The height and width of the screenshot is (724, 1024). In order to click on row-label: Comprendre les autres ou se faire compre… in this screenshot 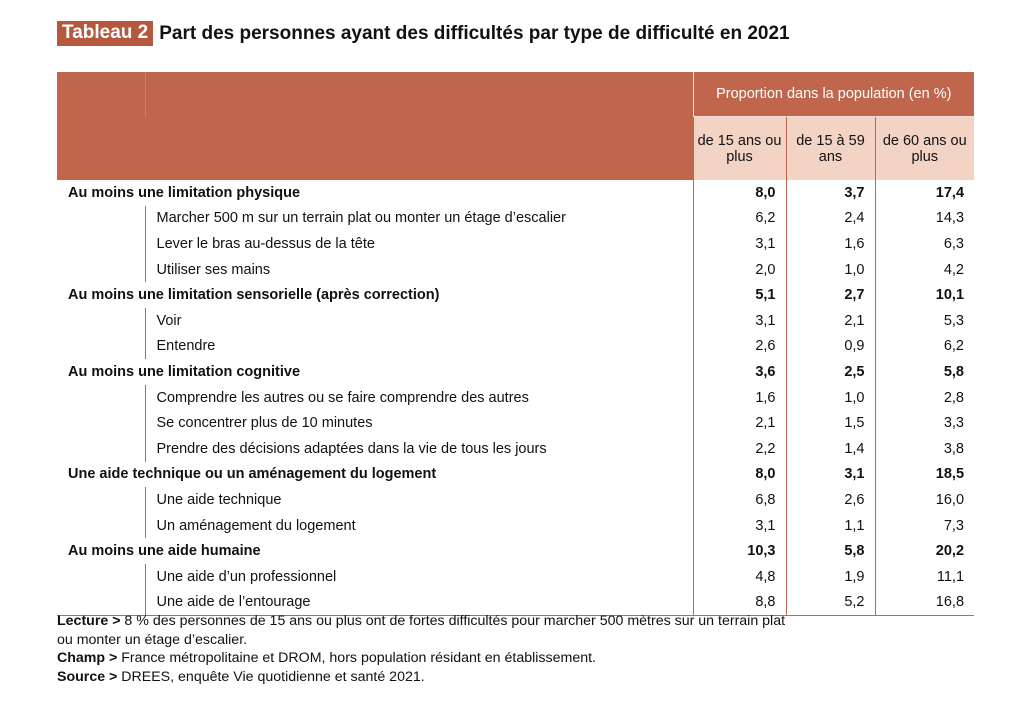, I will do `click(342, 397)`.